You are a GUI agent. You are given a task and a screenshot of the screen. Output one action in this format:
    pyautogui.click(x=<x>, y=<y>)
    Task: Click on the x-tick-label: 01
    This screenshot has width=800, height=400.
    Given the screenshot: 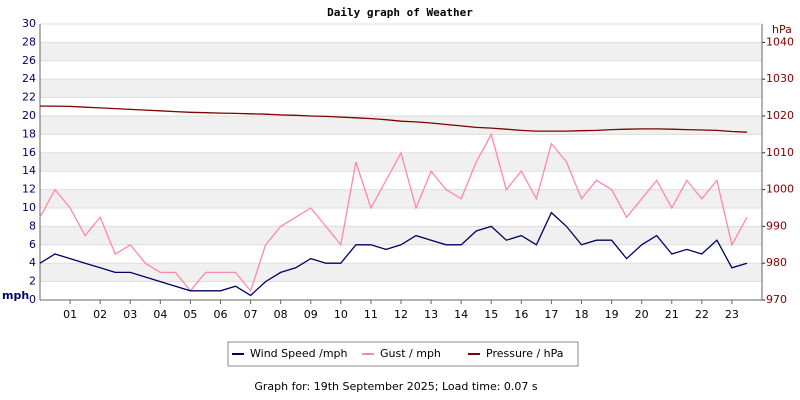 What is the action you would take?
    pyautogui.click(x=70, y=314)
    